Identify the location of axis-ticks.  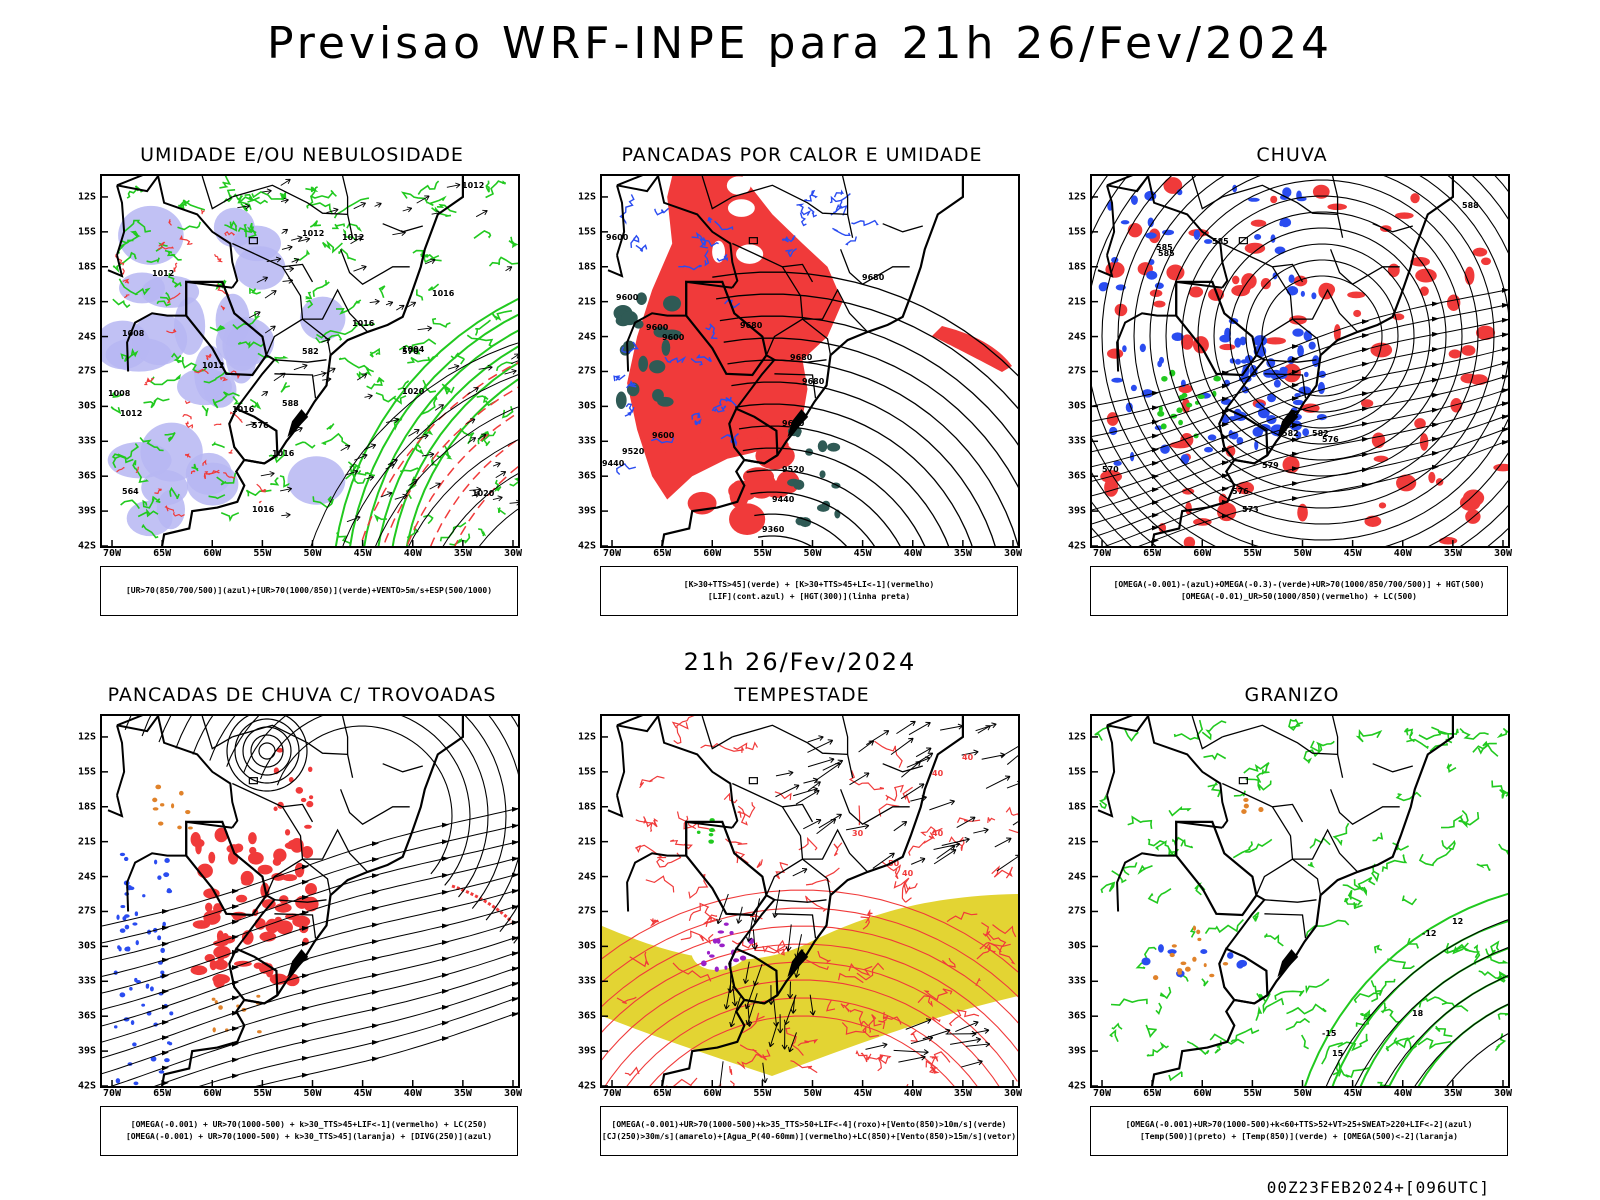
(808, 911).